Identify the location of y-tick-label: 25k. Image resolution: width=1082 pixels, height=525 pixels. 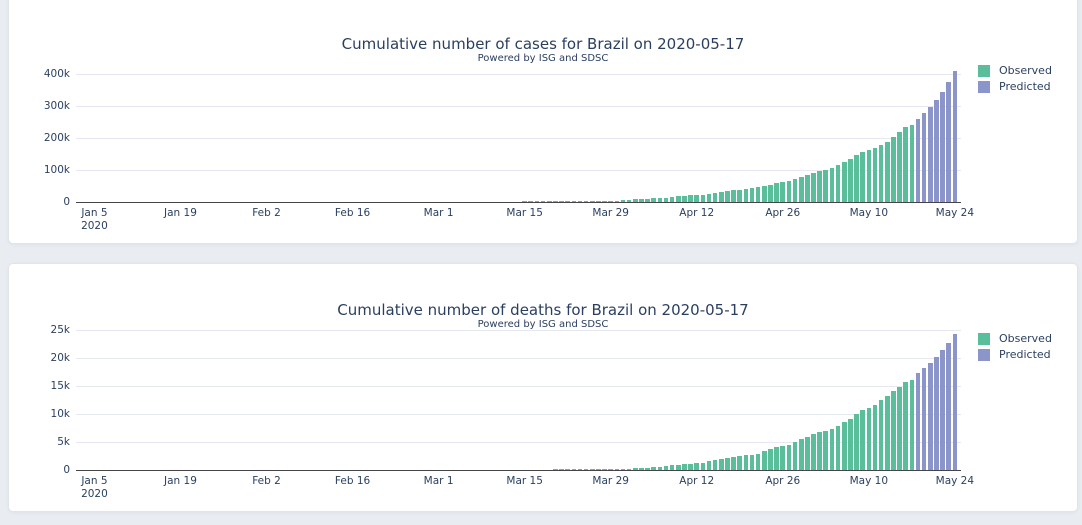
(60, 329).